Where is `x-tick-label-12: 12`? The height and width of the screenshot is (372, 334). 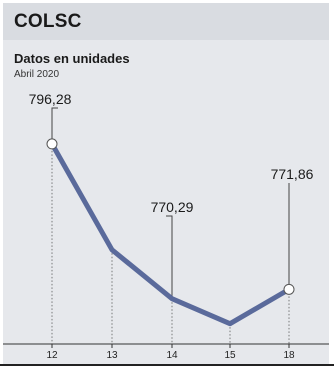 x-tick-label-12: 12 is located at coordinates (52, 355).